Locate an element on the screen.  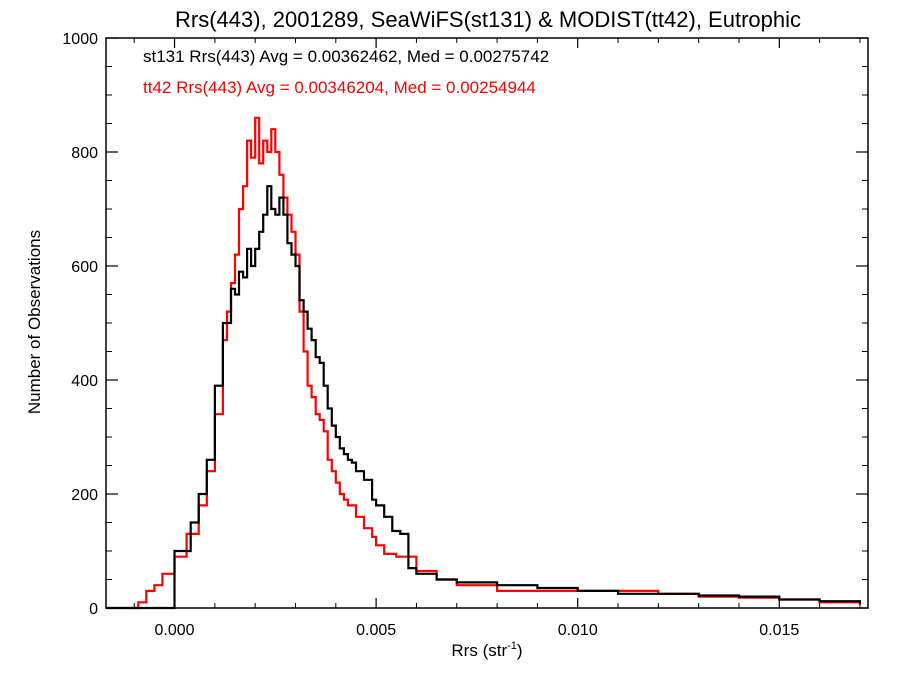
y-tick-label: 600 is located at coordinates (84, 267).